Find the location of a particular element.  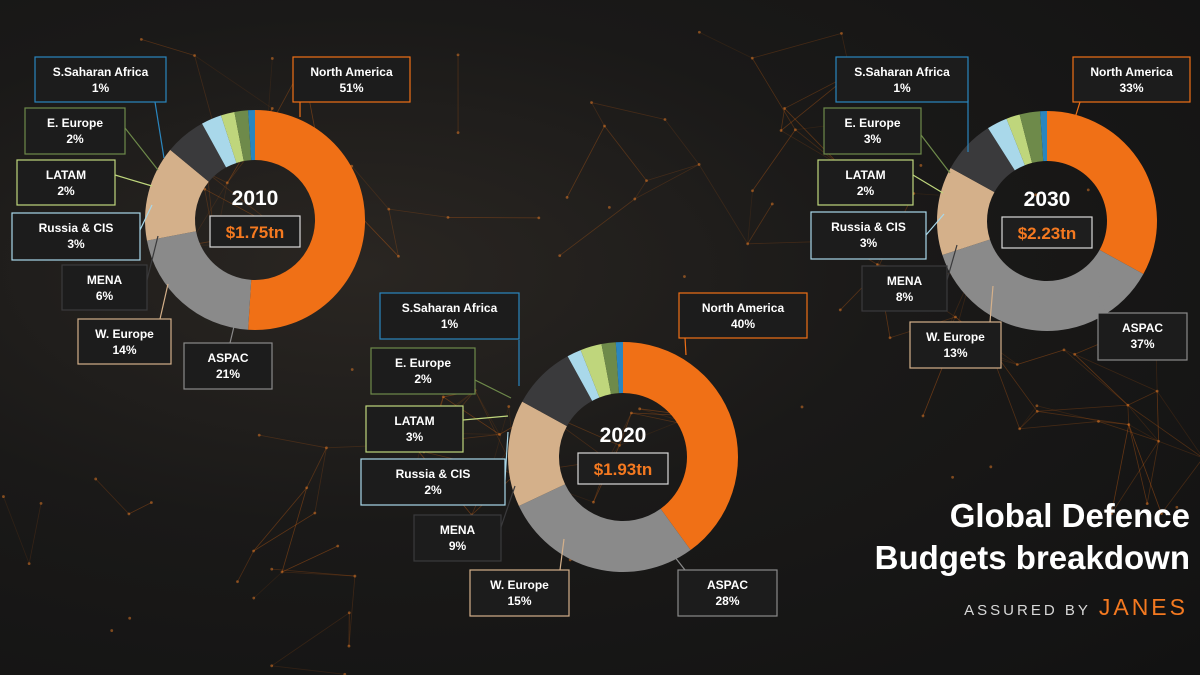

label-mena: MENA 6% is located at coordinates (110, 273).